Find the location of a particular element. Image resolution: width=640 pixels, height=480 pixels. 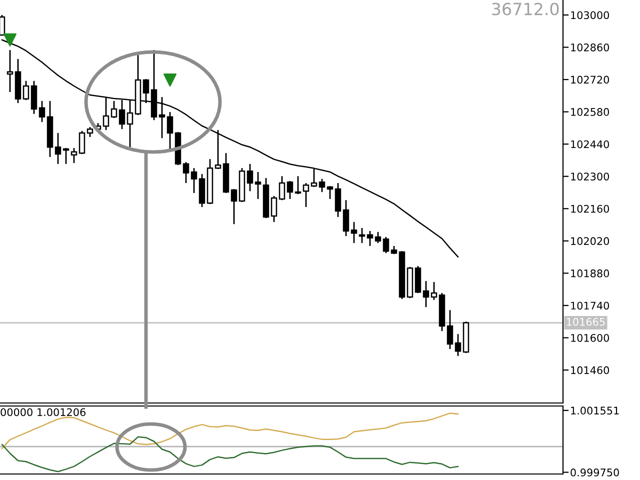

y-tick-label: 102160 is located at coordinates (590, 208).